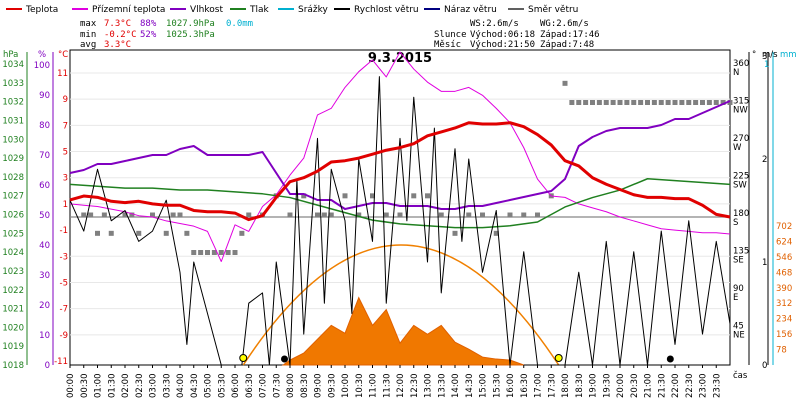 The height and width of the screenshot is (400, 800). Describe the element at coordinates (735, 223) in the screenshot. I see `dir-compass-label: S` at that location.